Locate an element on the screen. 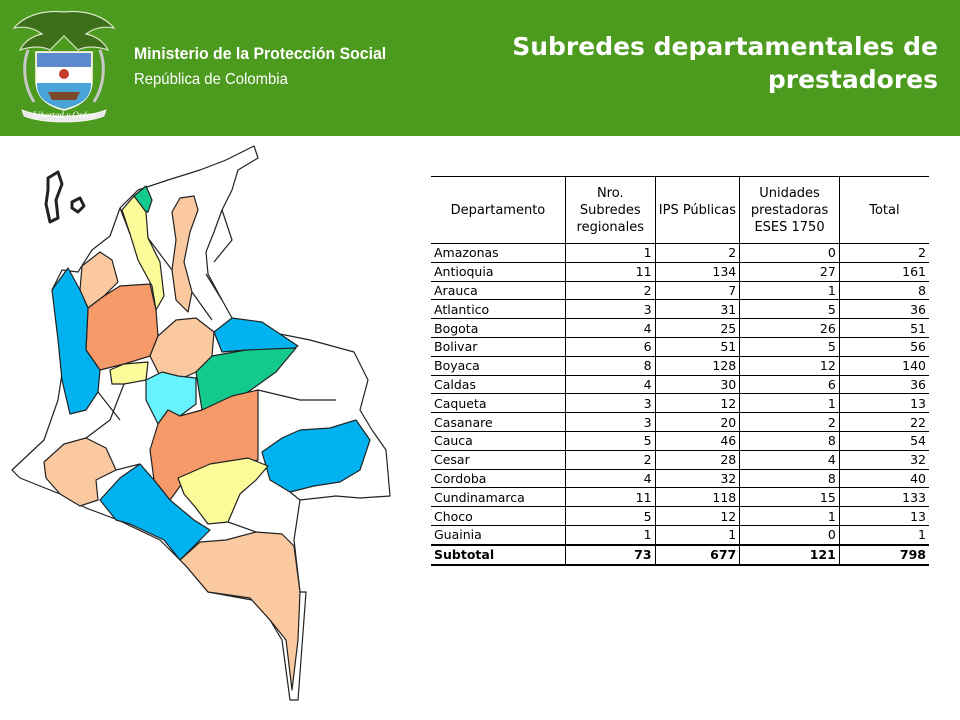 Image resolution: width=960 pixels, height=720 pixels. table-row: Arauca 2 7 1 8 is located at coordinates (680, 291).